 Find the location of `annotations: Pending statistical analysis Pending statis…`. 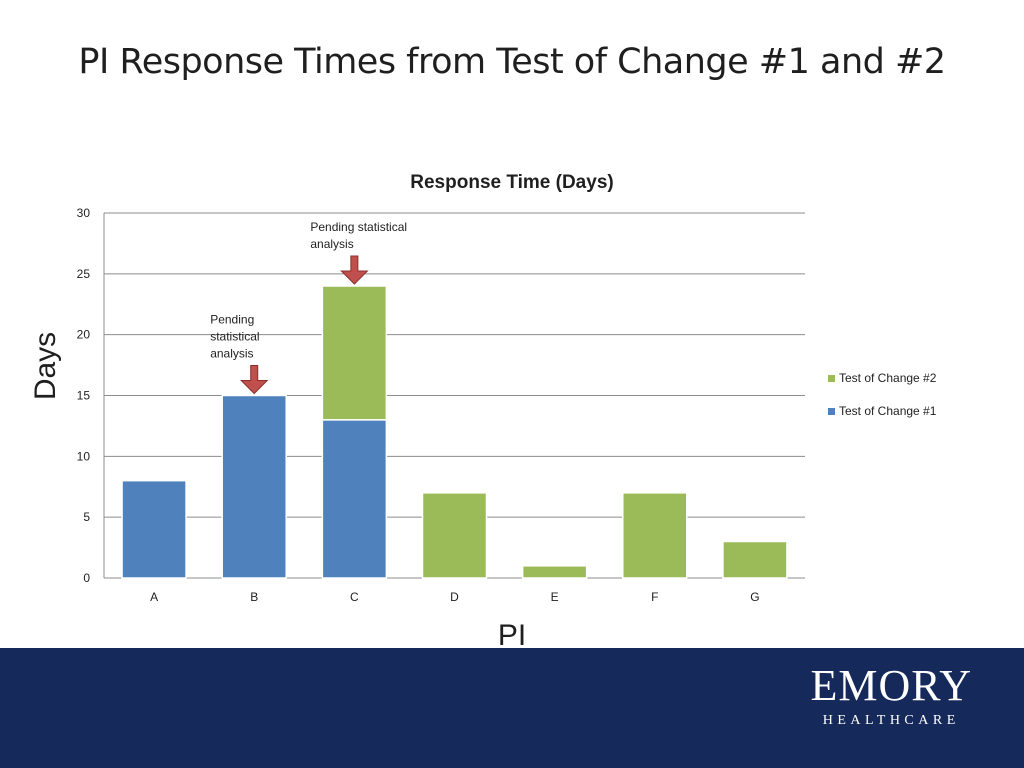

annotations: Pending statistical analysis Pending statis… is located at coordinates (308, 307).